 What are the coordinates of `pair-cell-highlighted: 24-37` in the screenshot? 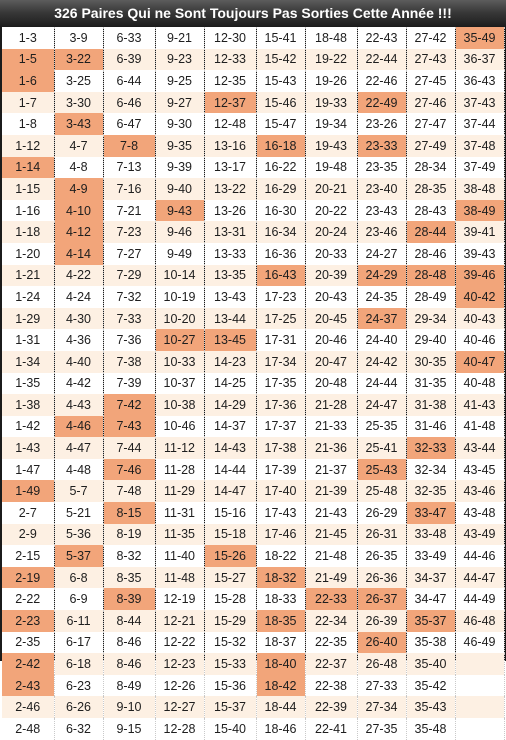 It's located at (382, 318).